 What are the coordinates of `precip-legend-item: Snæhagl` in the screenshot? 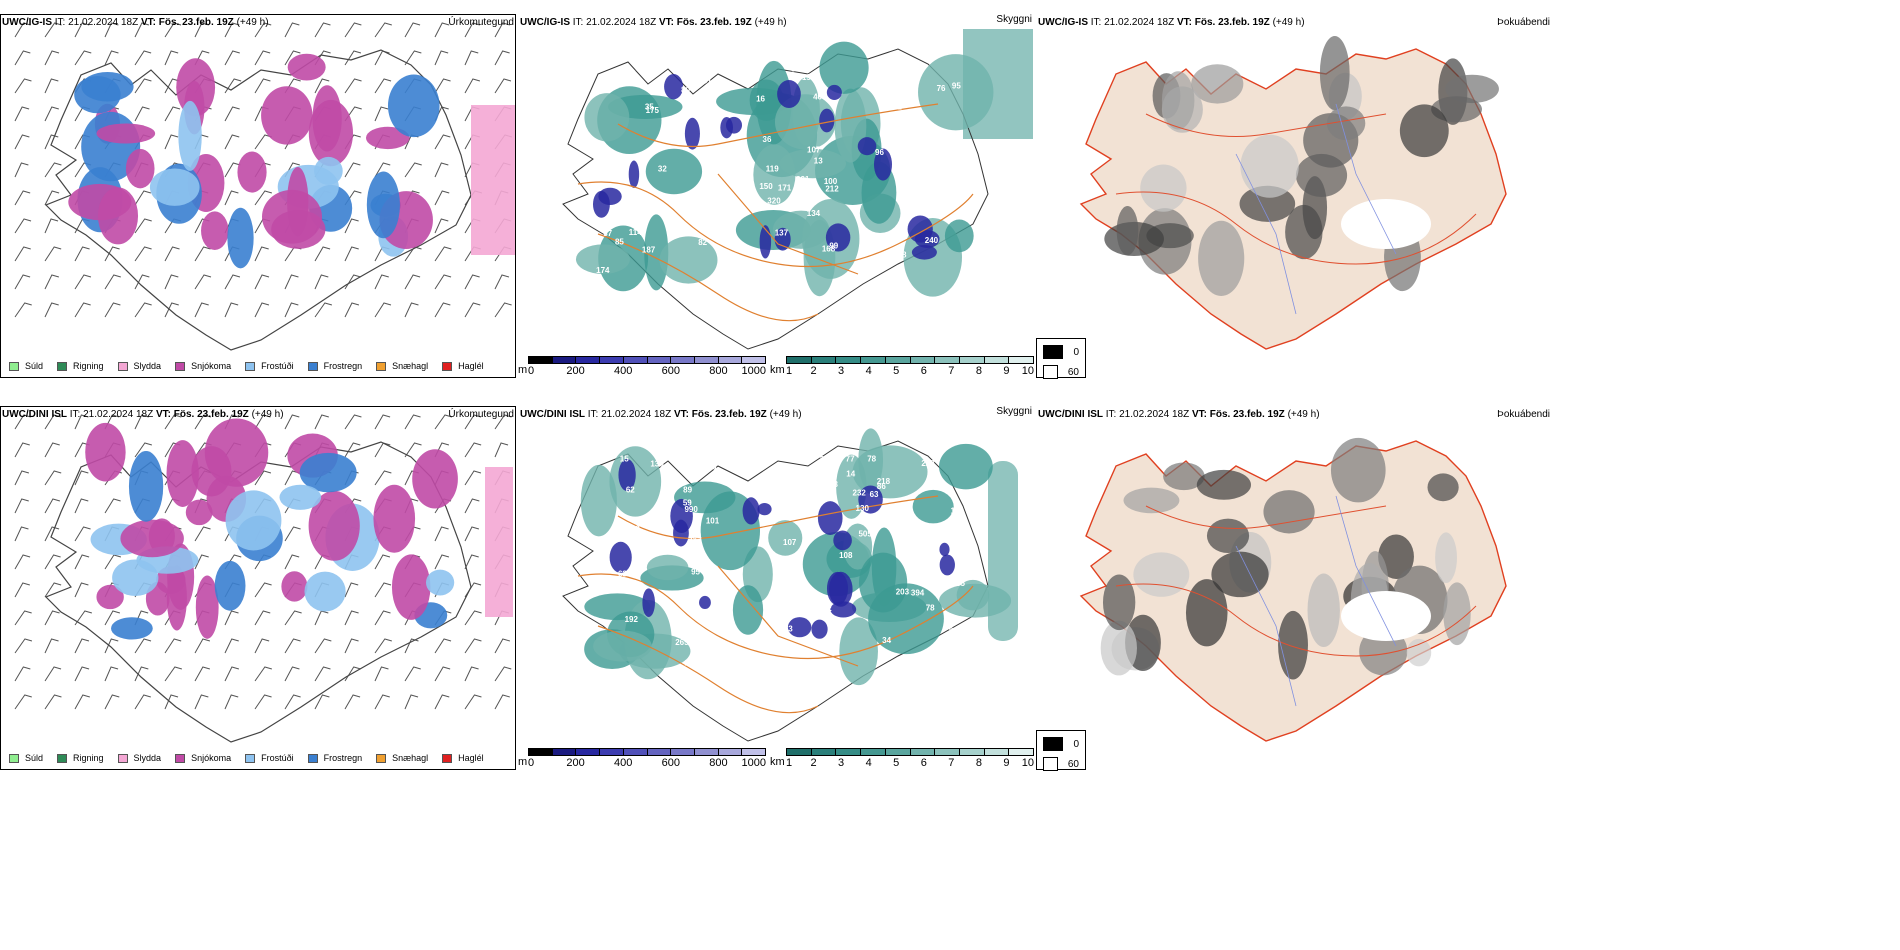 It's located at (402, 366).